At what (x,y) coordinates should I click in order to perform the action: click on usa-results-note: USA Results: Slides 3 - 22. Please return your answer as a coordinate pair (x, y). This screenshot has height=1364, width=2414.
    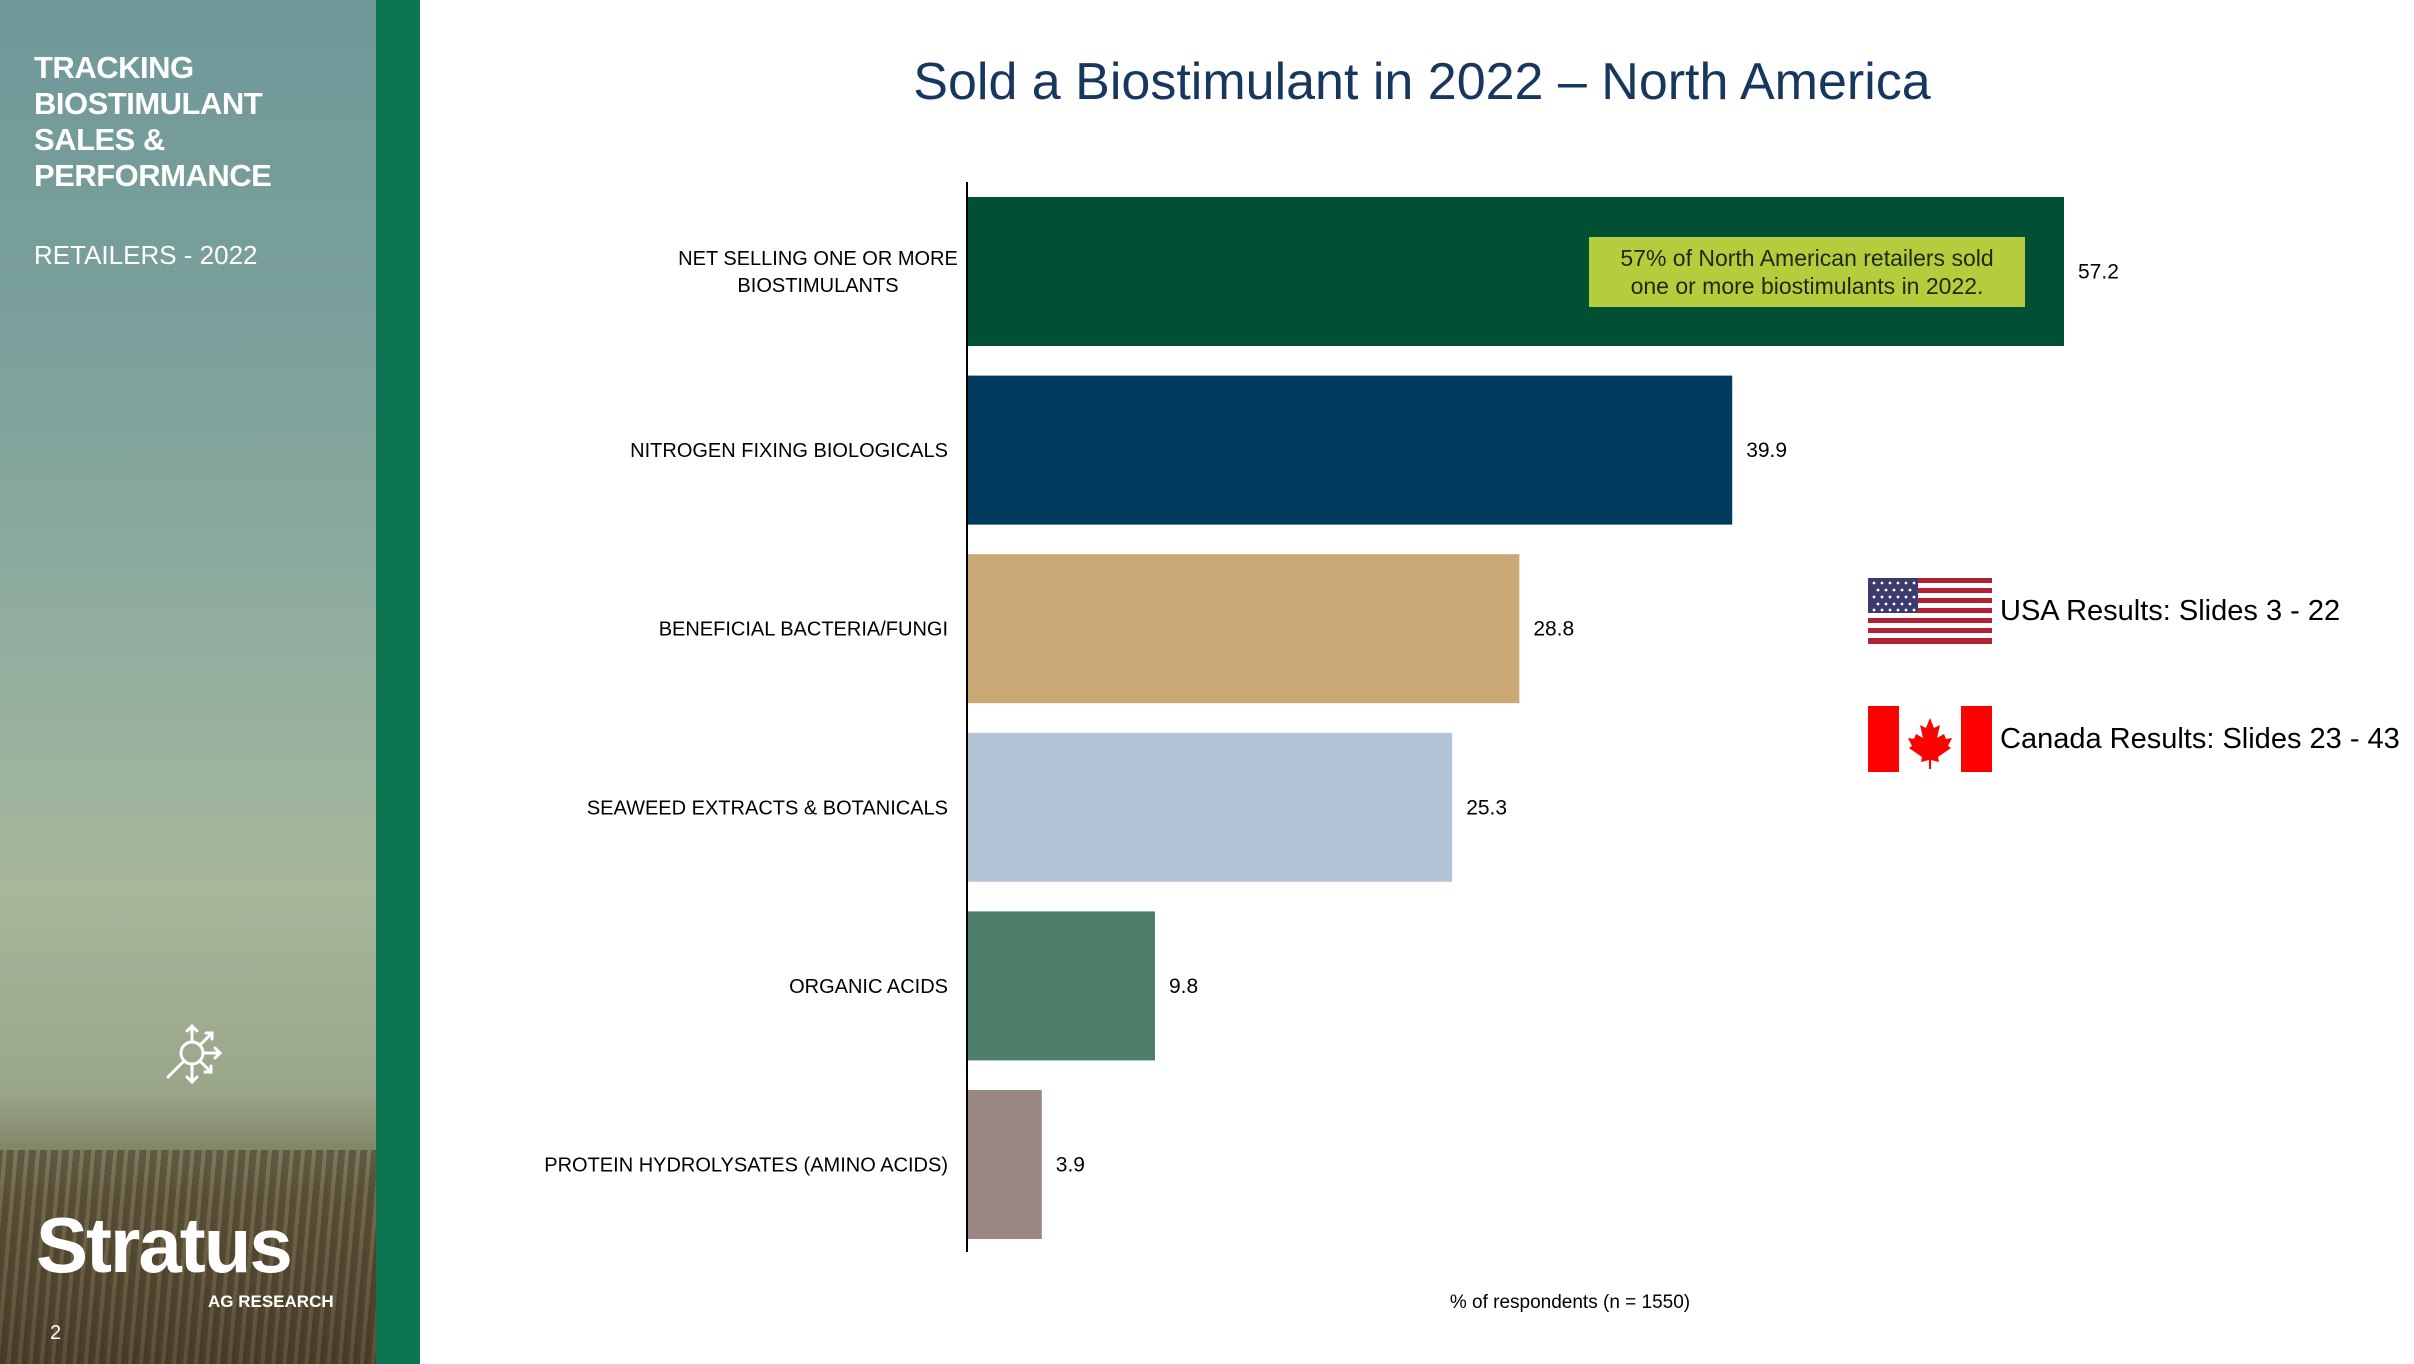
    Looking at the image, I should click on (2104, 611).